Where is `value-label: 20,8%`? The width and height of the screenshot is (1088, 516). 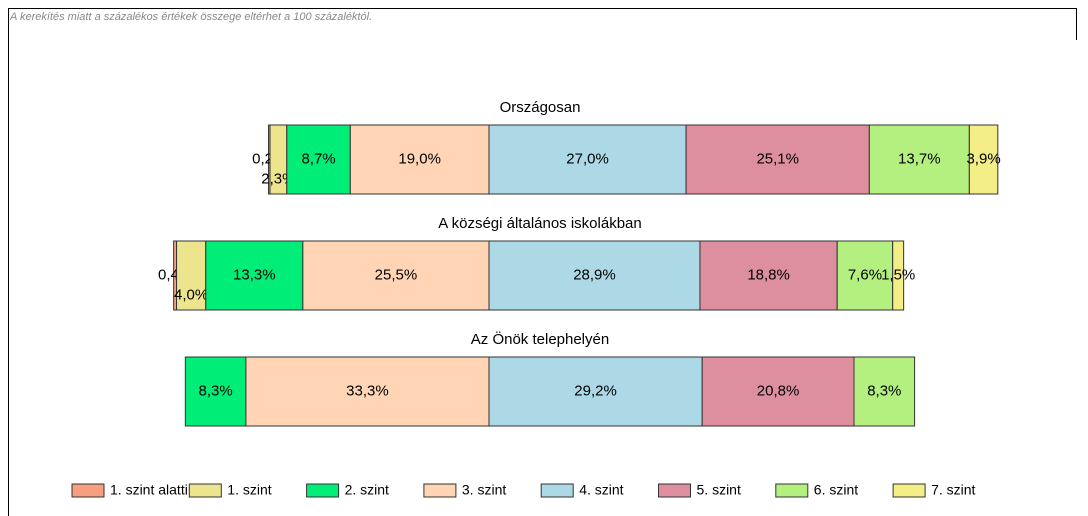
value-label: 20,8% is located at coordinates (778, 390).